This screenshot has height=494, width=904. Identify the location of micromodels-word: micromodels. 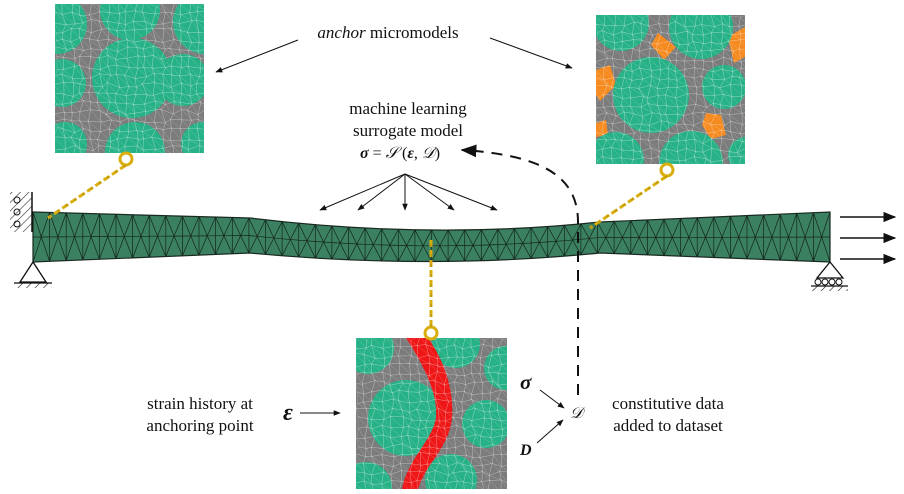
(412, 32).